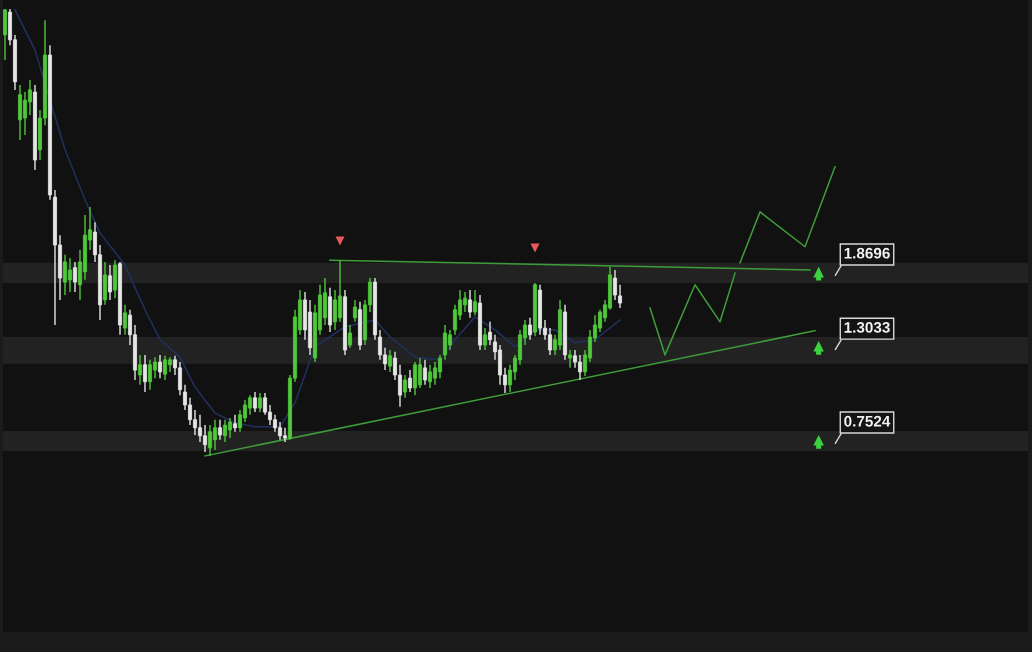 This screenshot has height=652, width=1032. I want to click on band-label: 1.8696, so click(867, 253).